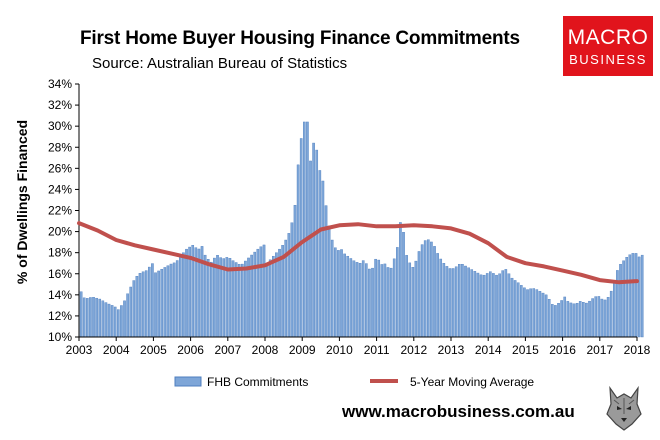  I want to click on y-tick-label: 24%, so click(60, 189).